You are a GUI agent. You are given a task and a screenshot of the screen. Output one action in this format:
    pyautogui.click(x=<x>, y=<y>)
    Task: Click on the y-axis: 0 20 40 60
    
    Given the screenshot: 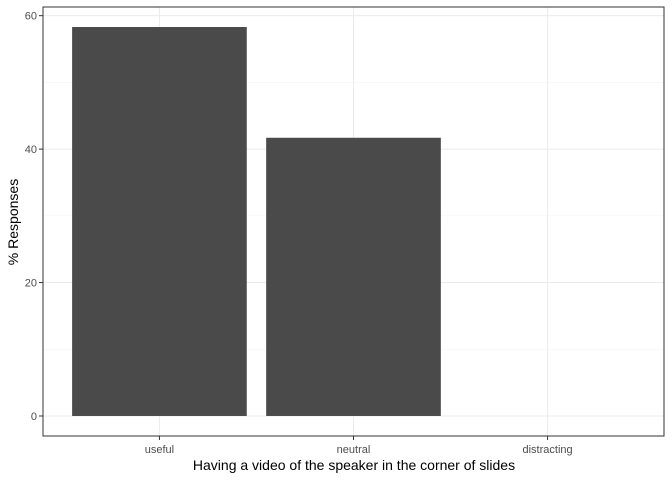 What is the action you would take?
    pyautogui.click(x=34, y=217)
    